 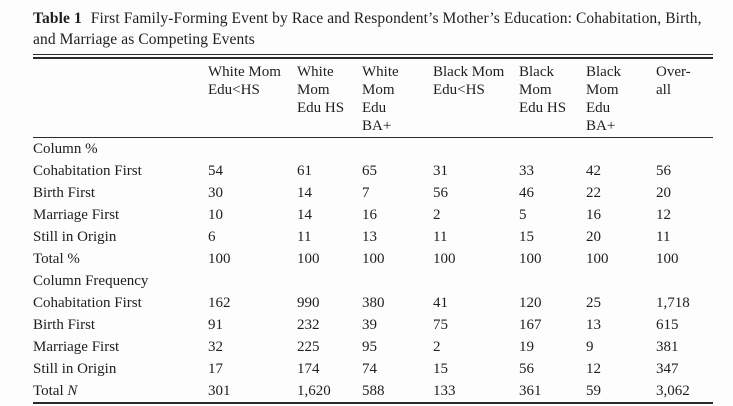 I want to click on cell-value: 167, so click(x=530, y=325).